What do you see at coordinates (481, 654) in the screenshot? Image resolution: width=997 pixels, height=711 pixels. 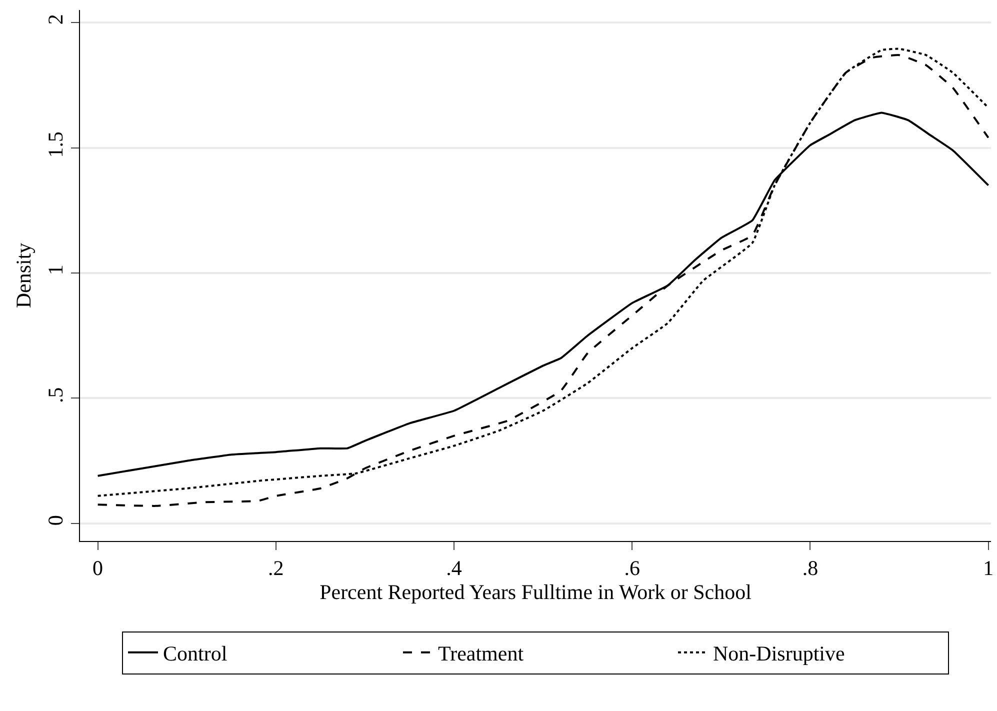 I see `legend-label: Treatment` at bounding box center [481, 654].